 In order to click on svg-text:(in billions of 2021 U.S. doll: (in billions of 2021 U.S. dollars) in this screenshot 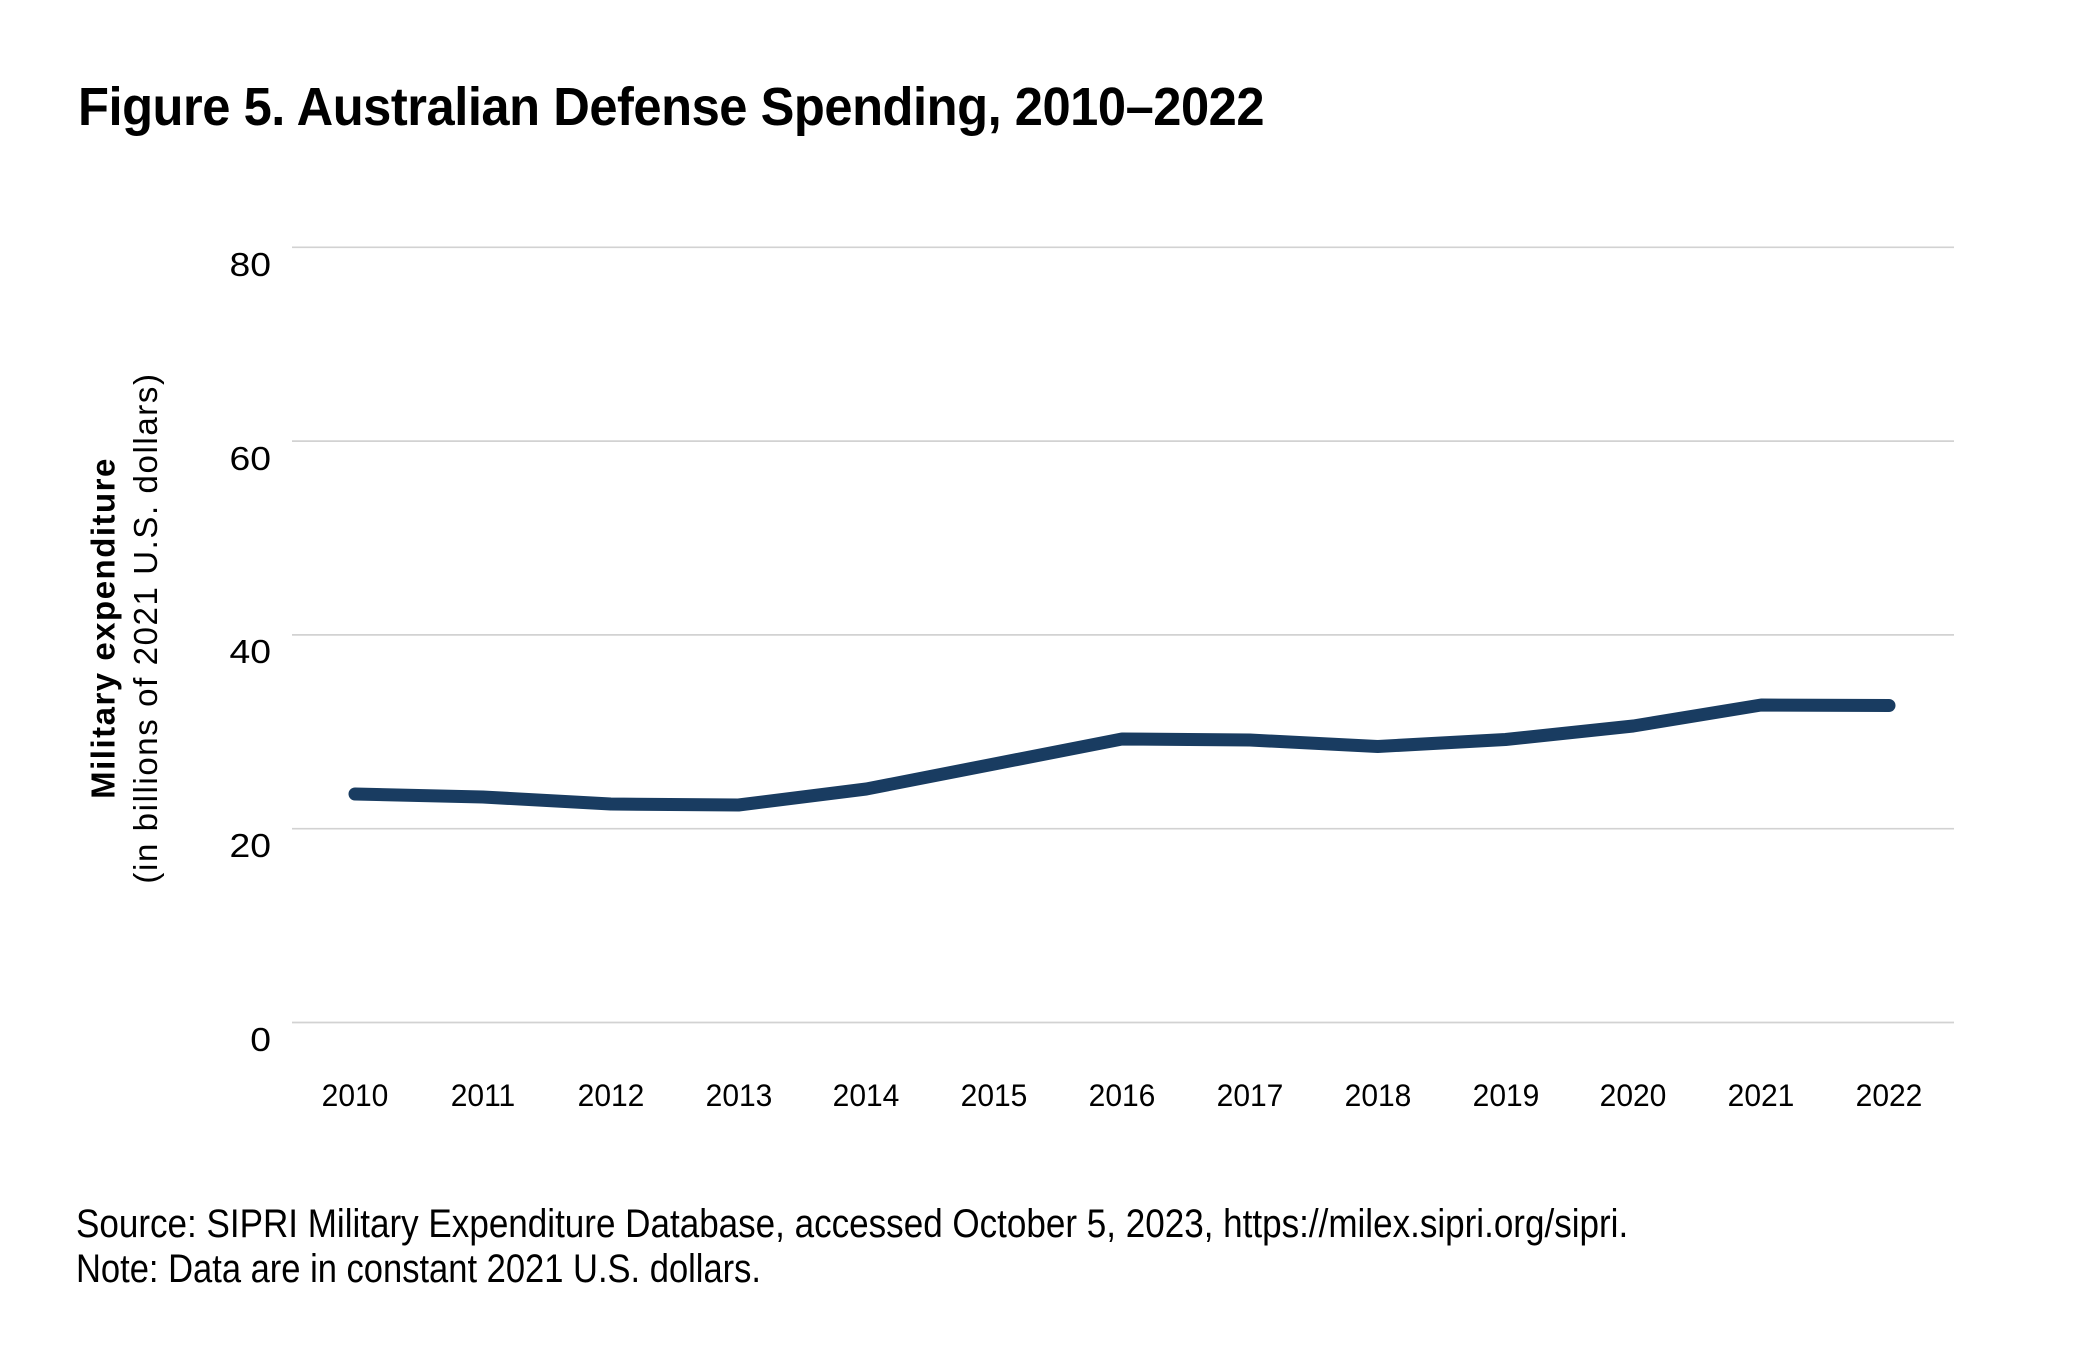, I will do `click(145, 627)`.